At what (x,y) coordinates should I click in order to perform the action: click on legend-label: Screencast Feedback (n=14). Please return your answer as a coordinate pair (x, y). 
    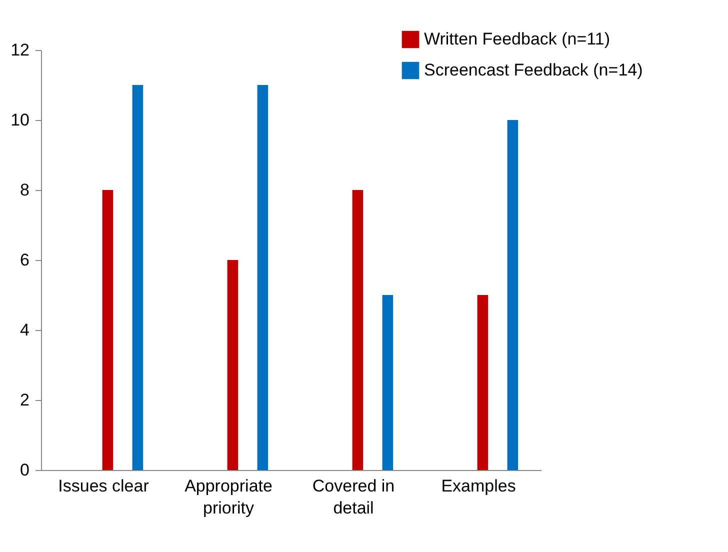
    Looking at the image, I should click on (533, 70).